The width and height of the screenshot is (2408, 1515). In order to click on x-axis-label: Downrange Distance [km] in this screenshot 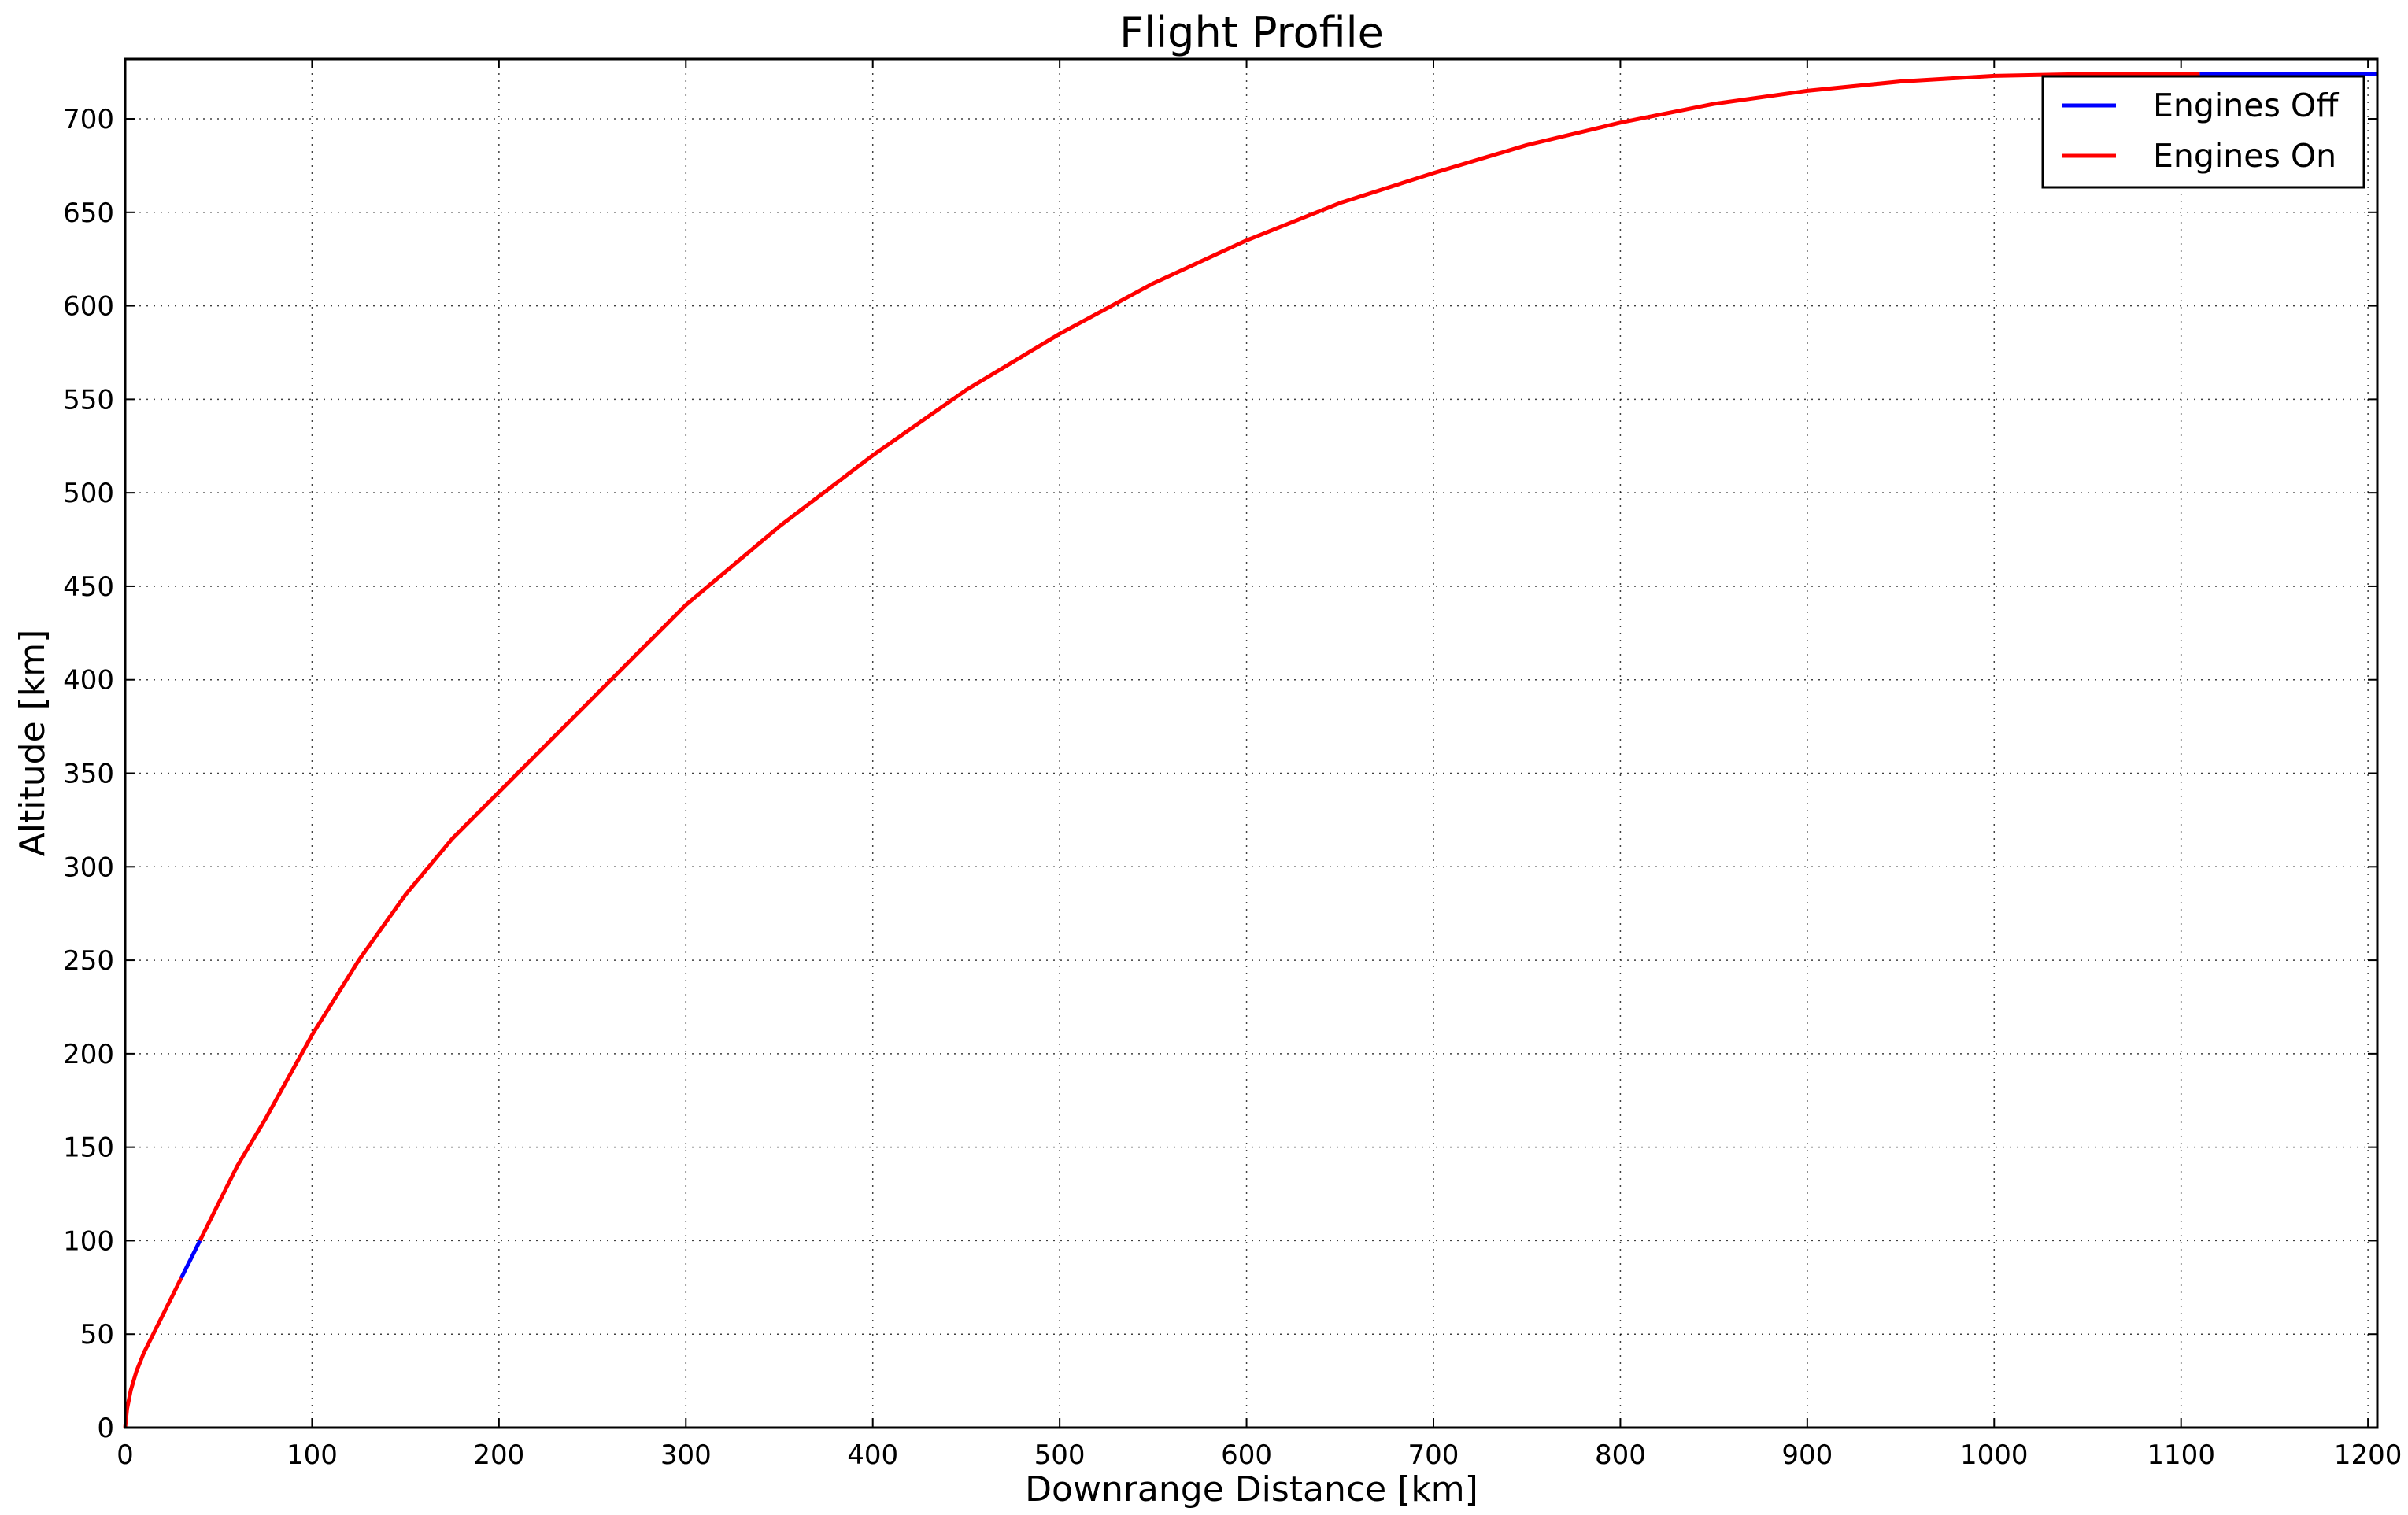, I will do `click(1251, 1489)`.